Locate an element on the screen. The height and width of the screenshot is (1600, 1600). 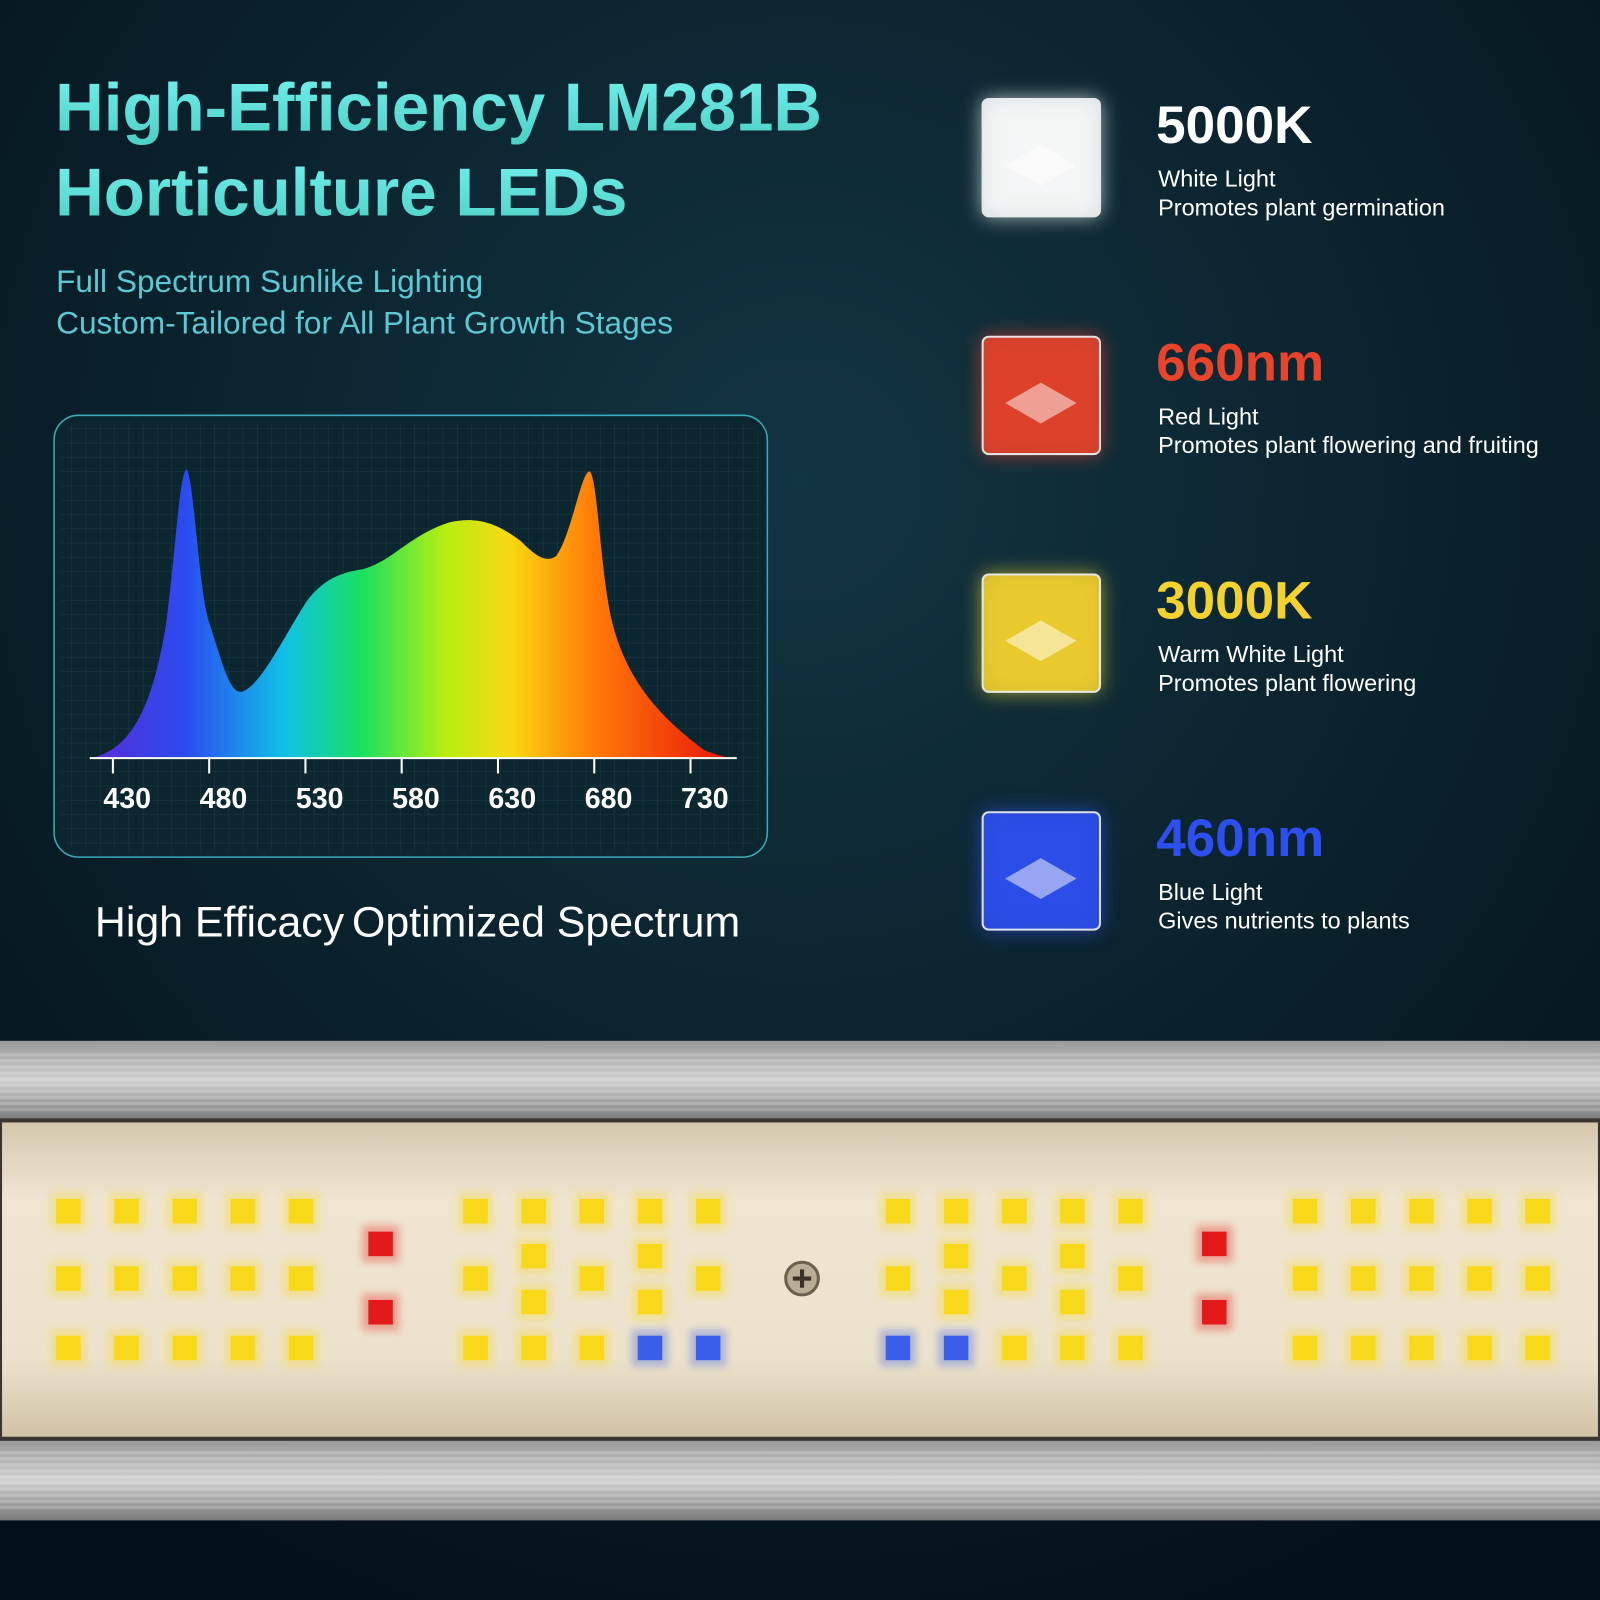
light-description: Gives nutrients to plants is located at coordinates (1284, 921).